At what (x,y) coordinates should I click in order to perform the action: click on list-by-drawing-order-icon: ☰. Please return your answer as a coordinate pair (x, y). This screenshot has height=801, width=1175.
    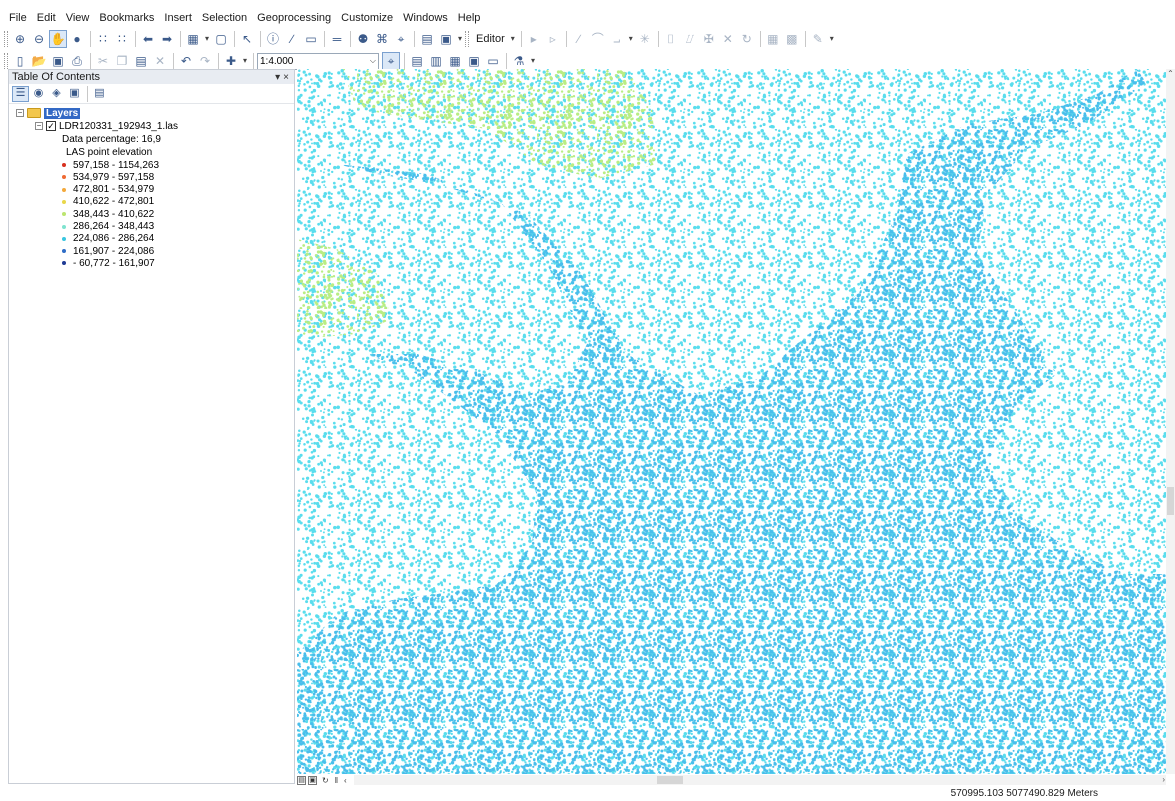
    Looking at the image, I should click on (20, 93).